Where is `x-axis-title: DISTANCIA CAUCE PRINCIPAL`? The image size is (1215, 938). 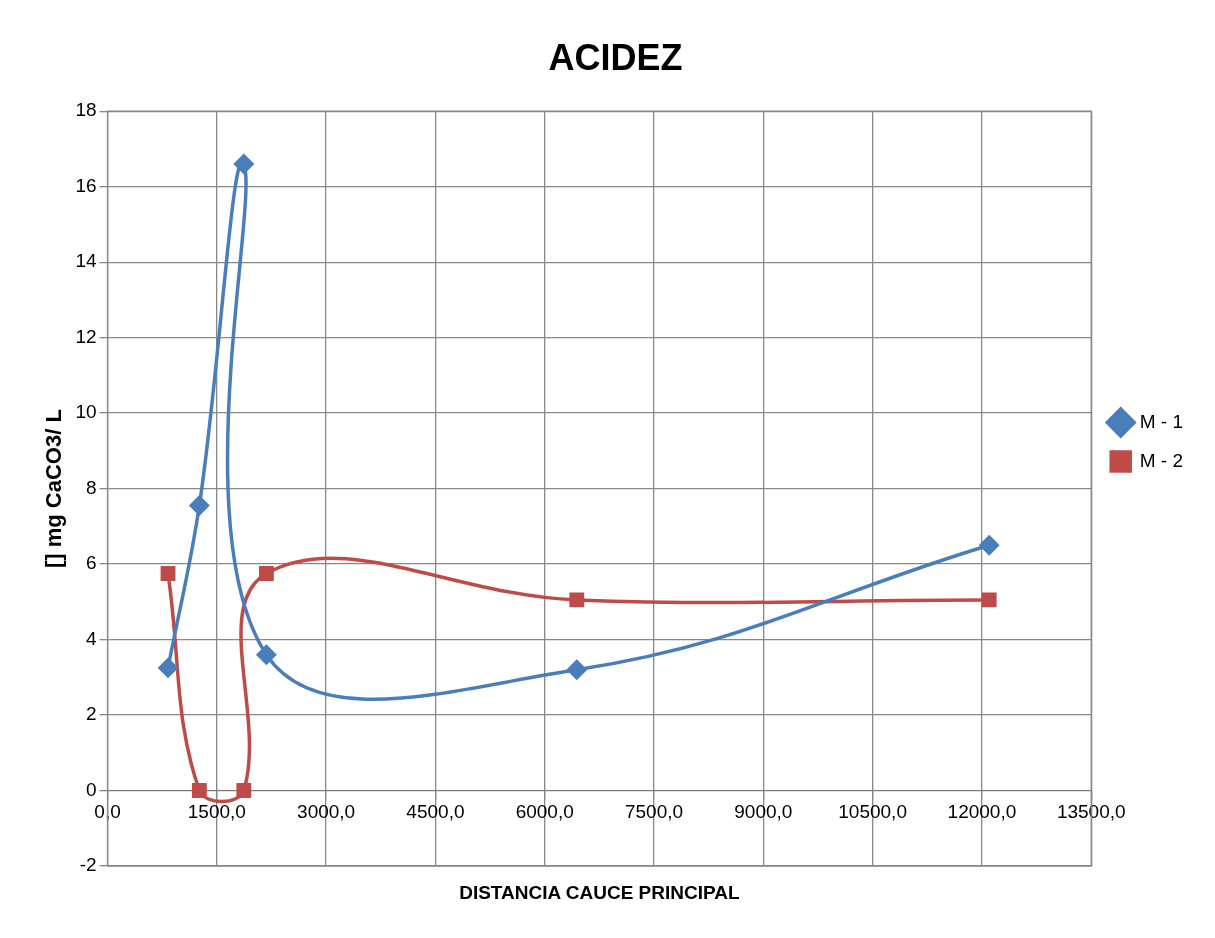 x-axis-title: DISTANCIA CAUCE PRINCIPAL is located at coordinates (599, 892).